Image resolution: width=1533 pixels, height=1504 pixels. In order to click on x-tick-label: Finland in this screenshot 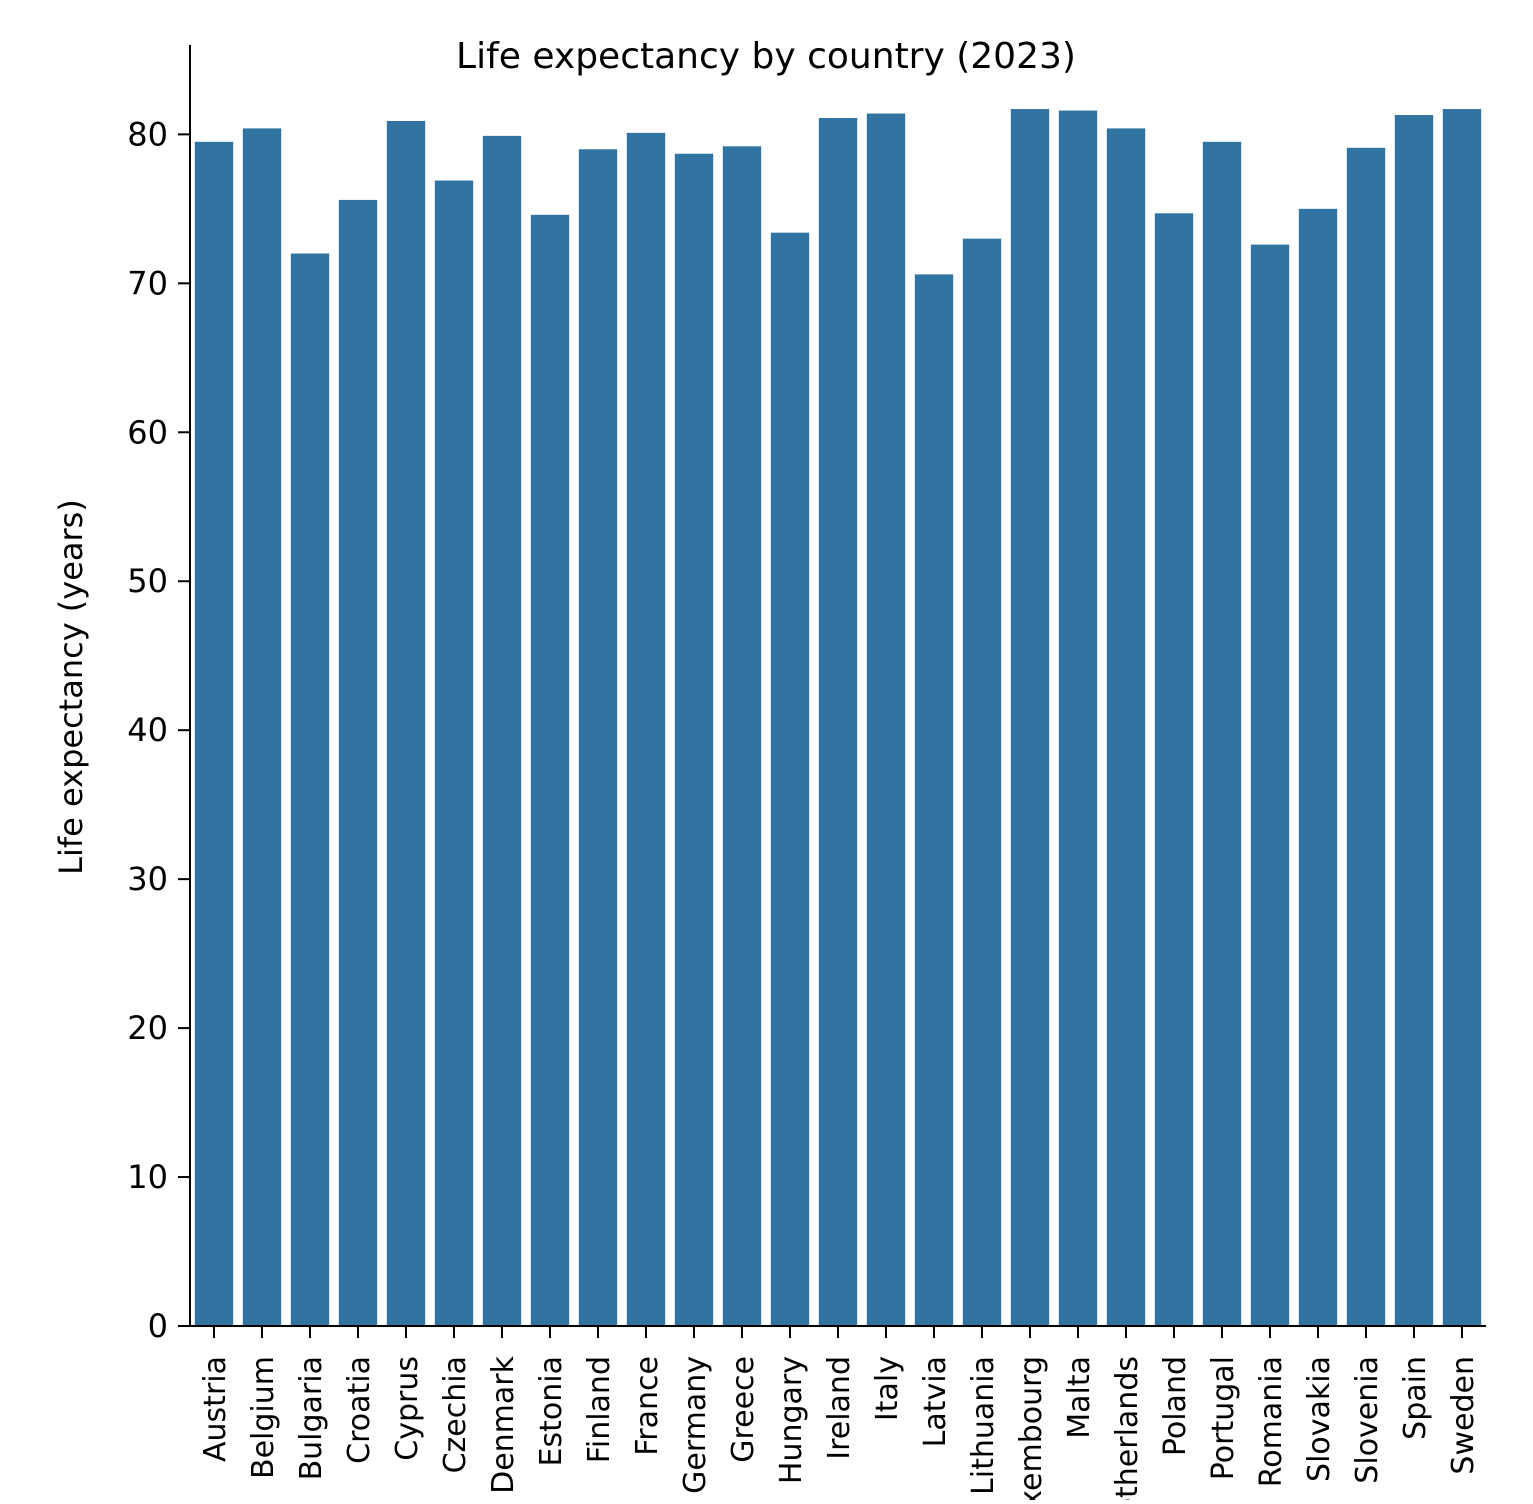, I will do `click(599, 1409)`.